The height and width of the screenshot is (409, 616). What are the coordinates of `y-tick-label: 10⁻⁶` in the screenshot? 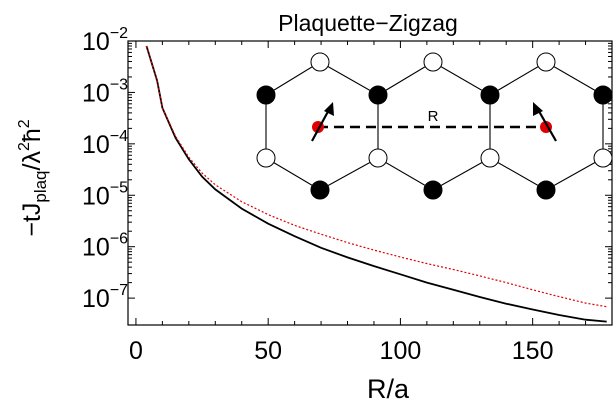 It's located at (105, 246).